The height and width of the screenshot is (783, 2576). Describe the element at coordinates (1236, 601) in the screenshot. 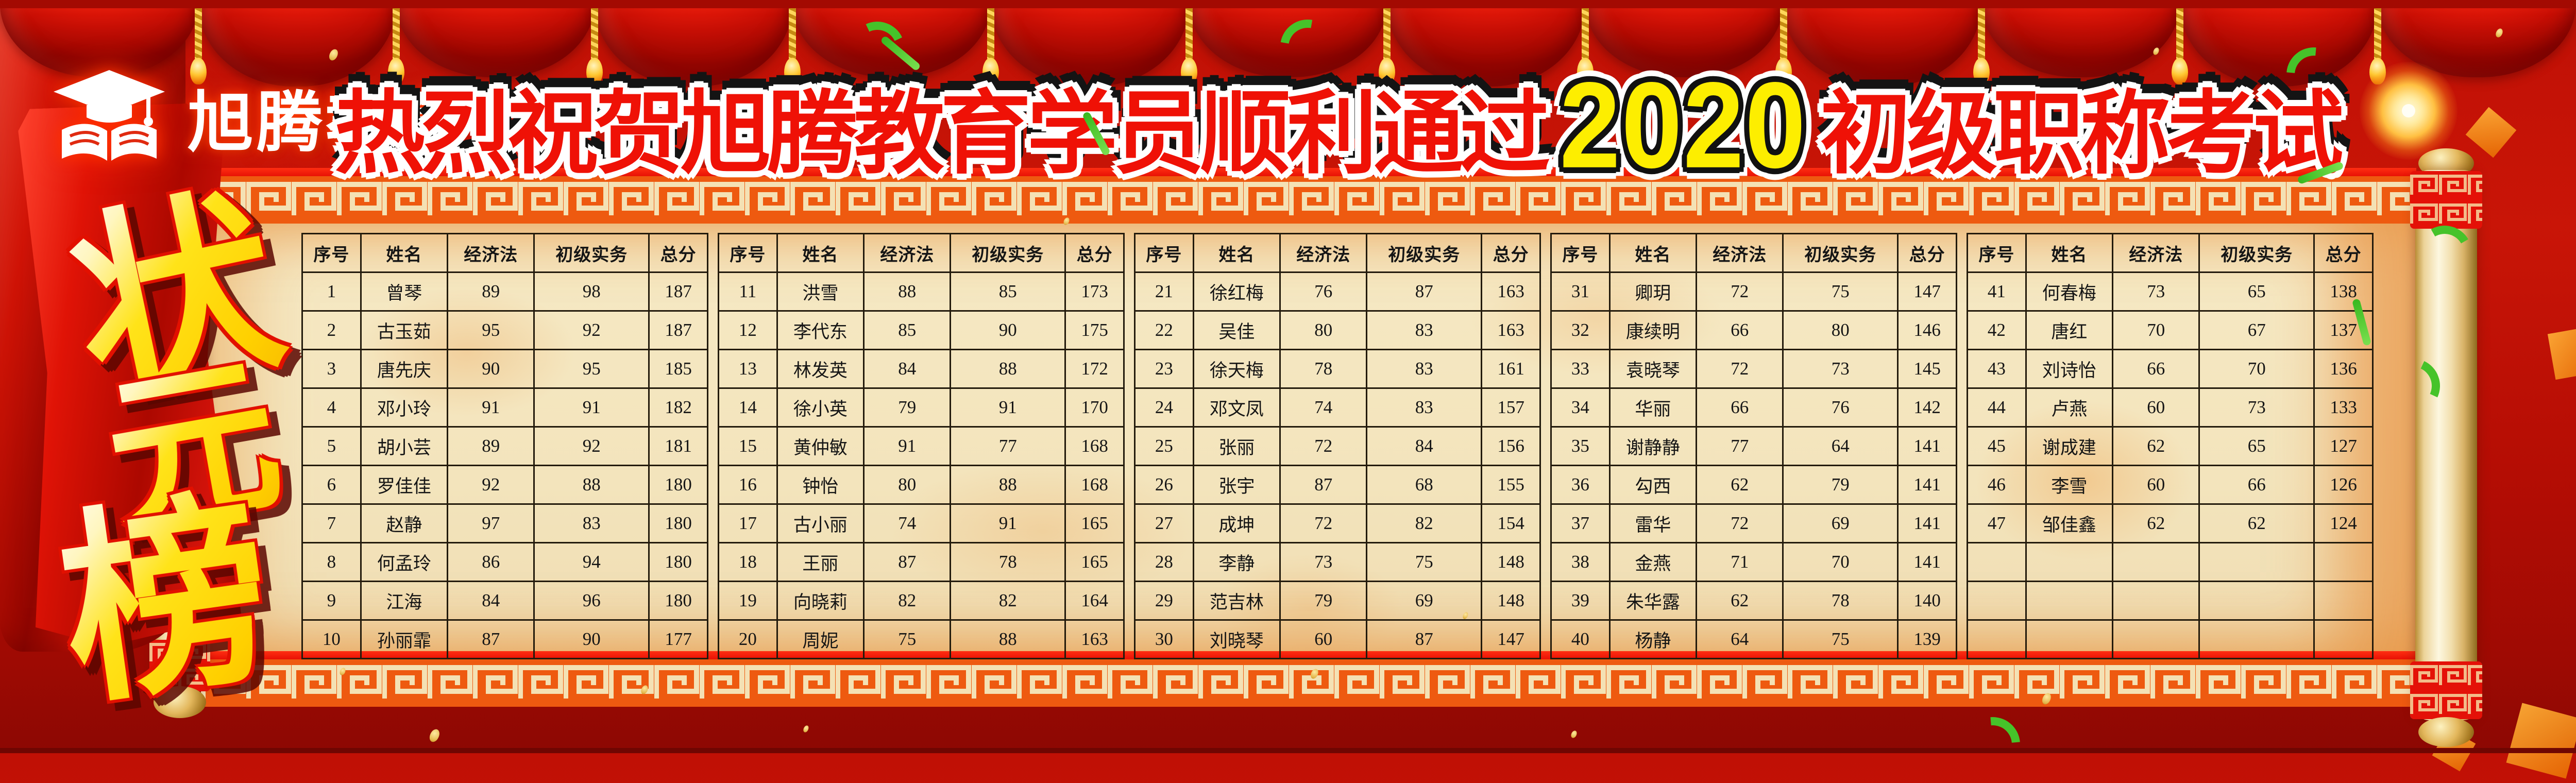

I see `table-cell: 范吉林` at that location.